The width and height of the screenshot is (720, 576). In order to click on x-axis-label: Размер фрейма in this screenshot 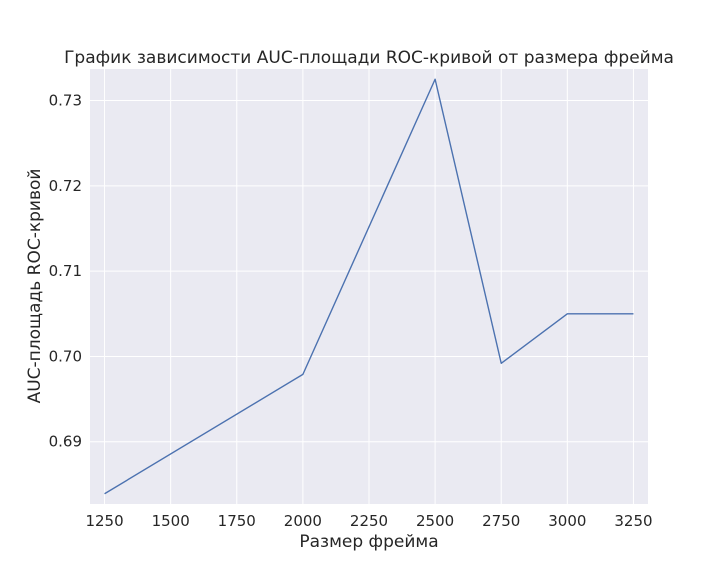, I will do `click(368, 542)`.